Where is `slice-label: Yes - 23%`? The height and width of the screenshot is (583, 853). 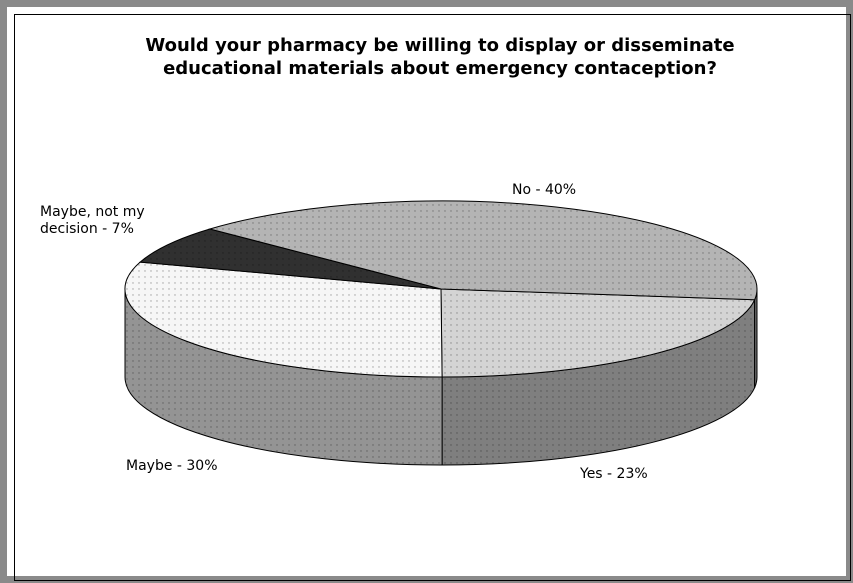 slice-label: Yes - 23% is located at coordinates (614, 474).